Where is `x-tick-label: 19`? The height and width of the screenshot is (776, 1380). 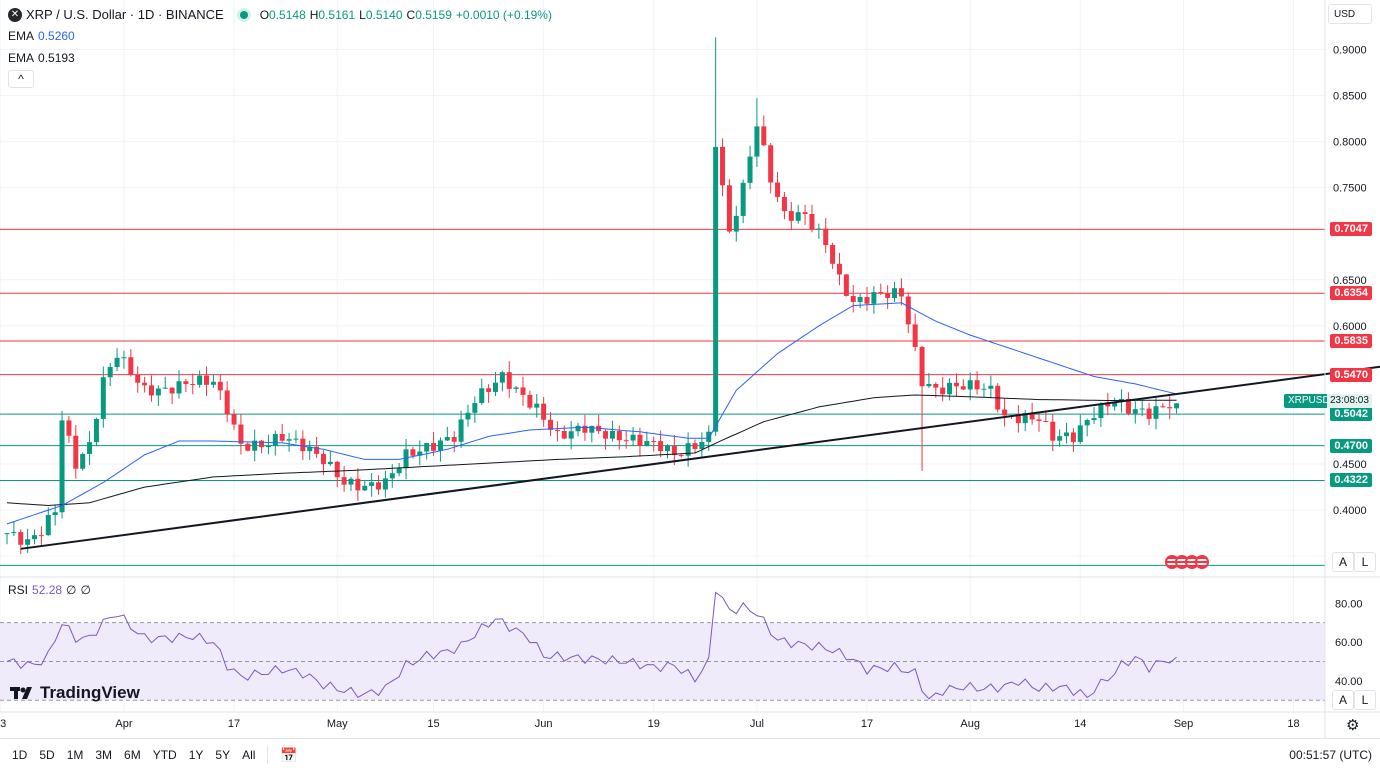
x-tick-label: 19 is located at coordinates (654, 724).